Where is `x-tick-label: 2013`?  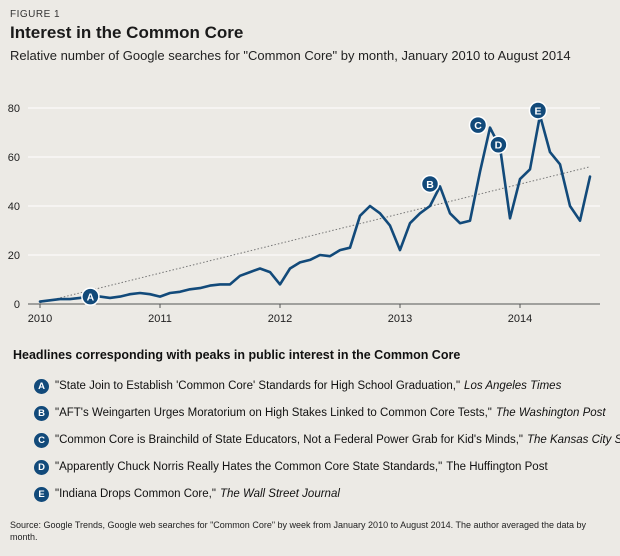 x-tick-label: 2013 is located at coordinates (400, 319).